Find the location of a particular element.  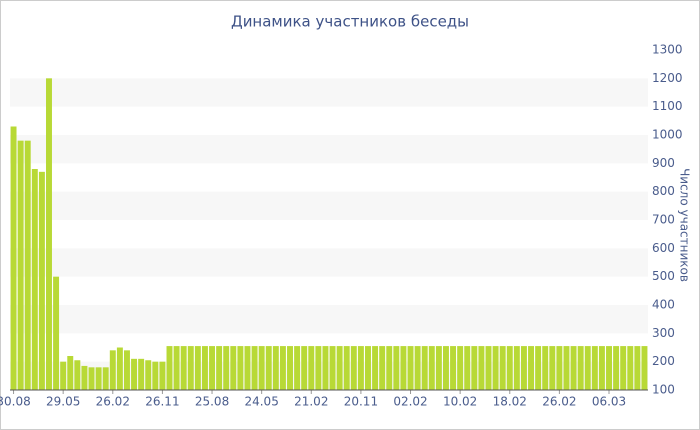

y-tick-label: 800 is located at coordinates (663, 191).